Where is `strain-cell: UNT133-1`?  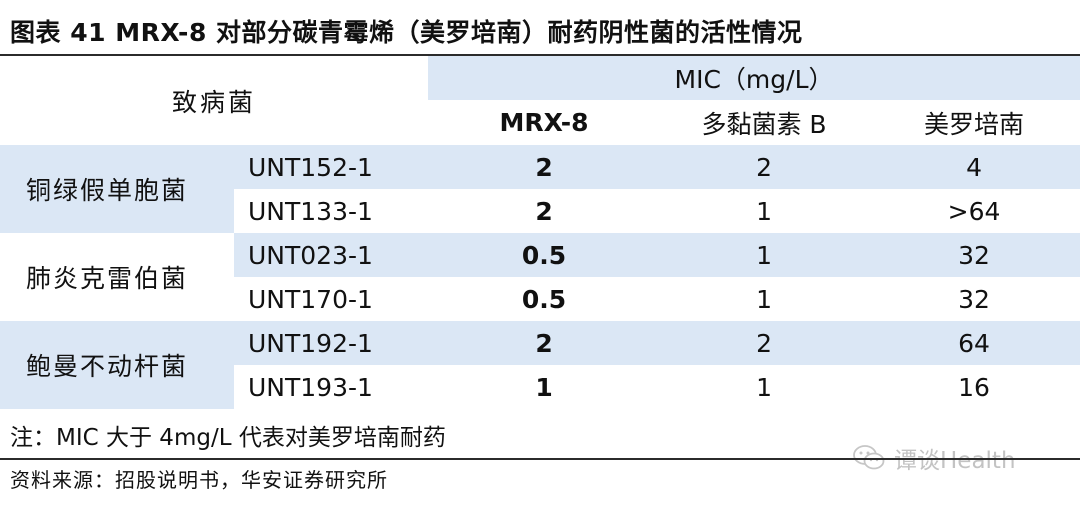
strain-cell: UNT133-1 is located at coordinates (331, 211).